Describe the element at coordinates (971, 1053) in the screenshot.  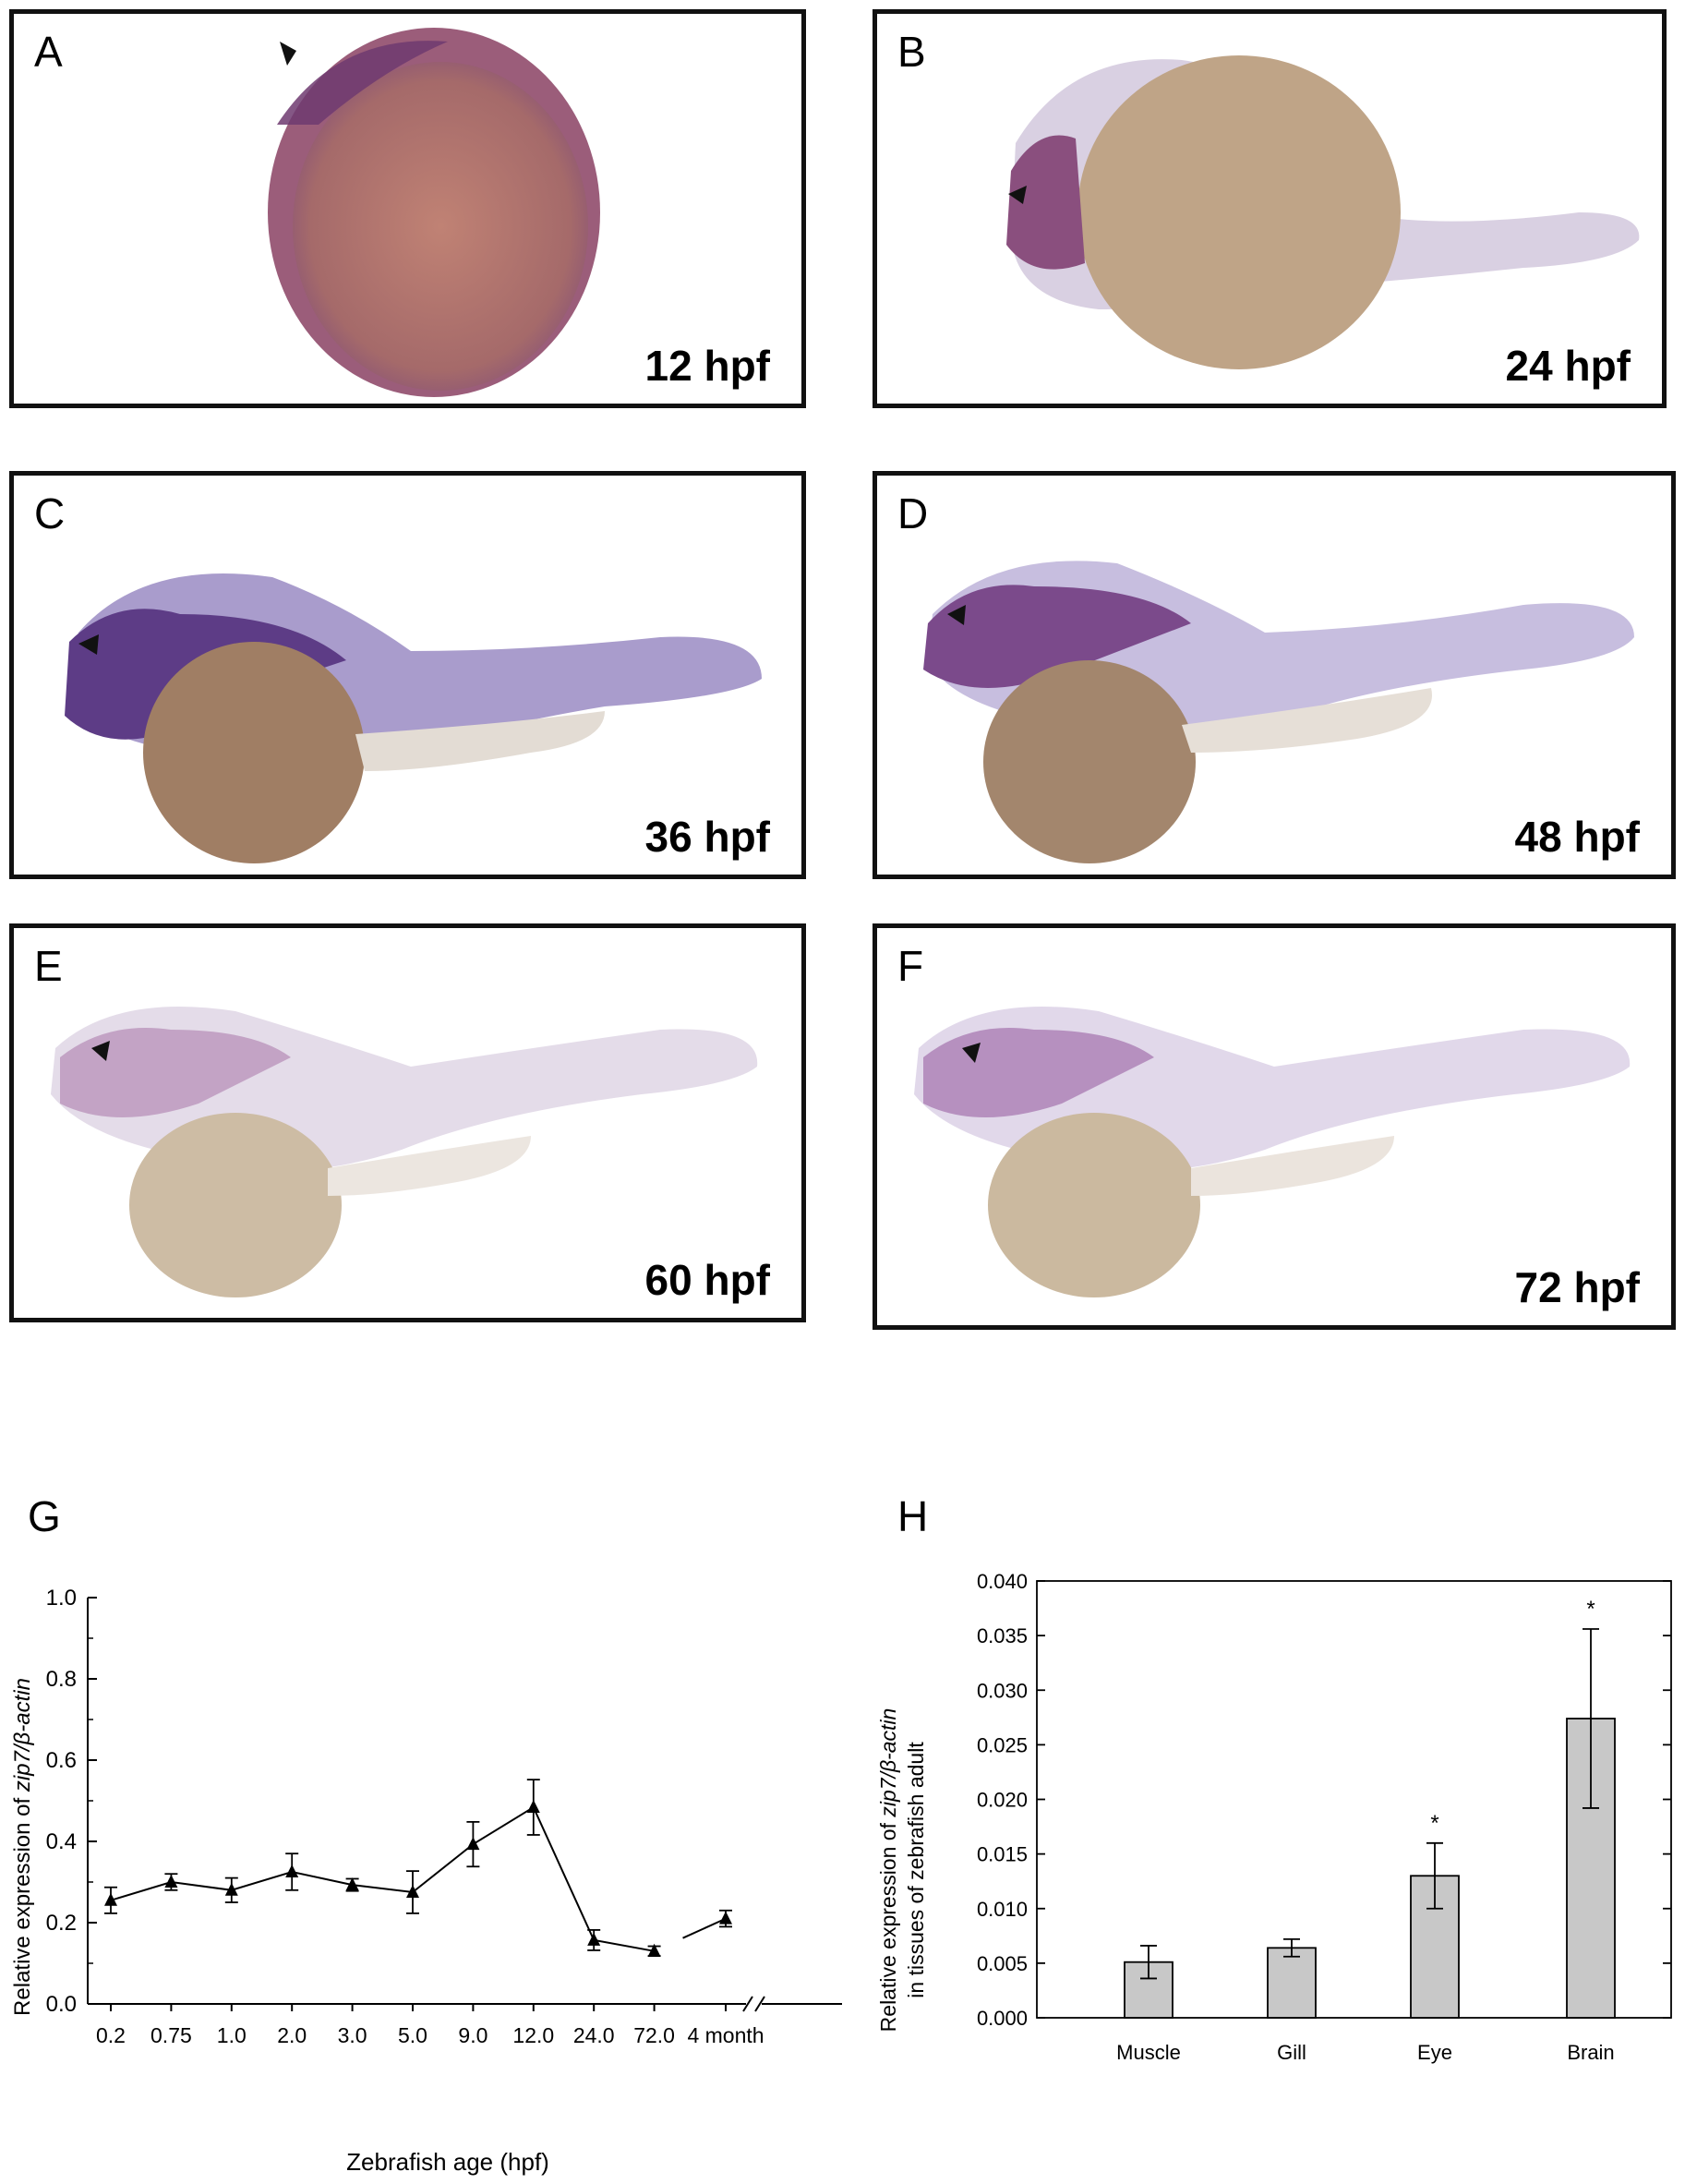
I see `arrowhead-f` at that location.